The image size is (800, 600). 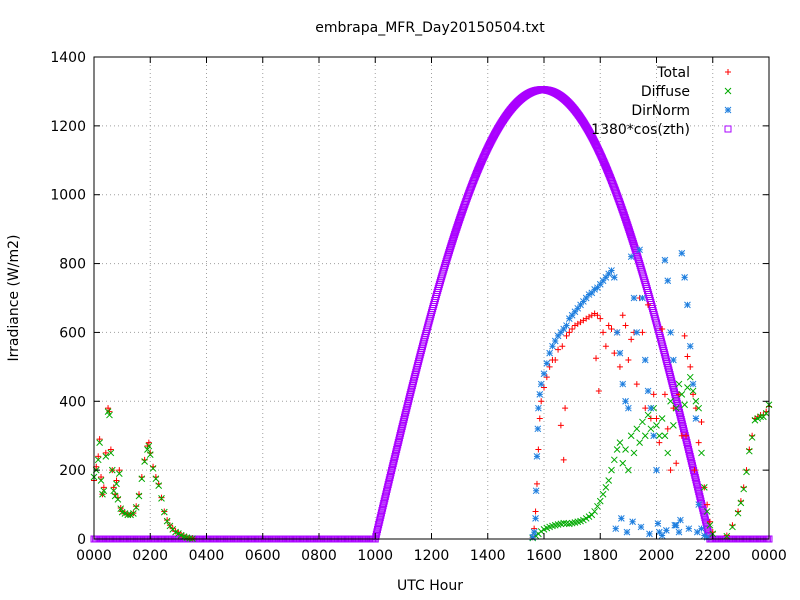 I want to click on legend-label: 1380*cos(zth), so click(x=640, y=130).